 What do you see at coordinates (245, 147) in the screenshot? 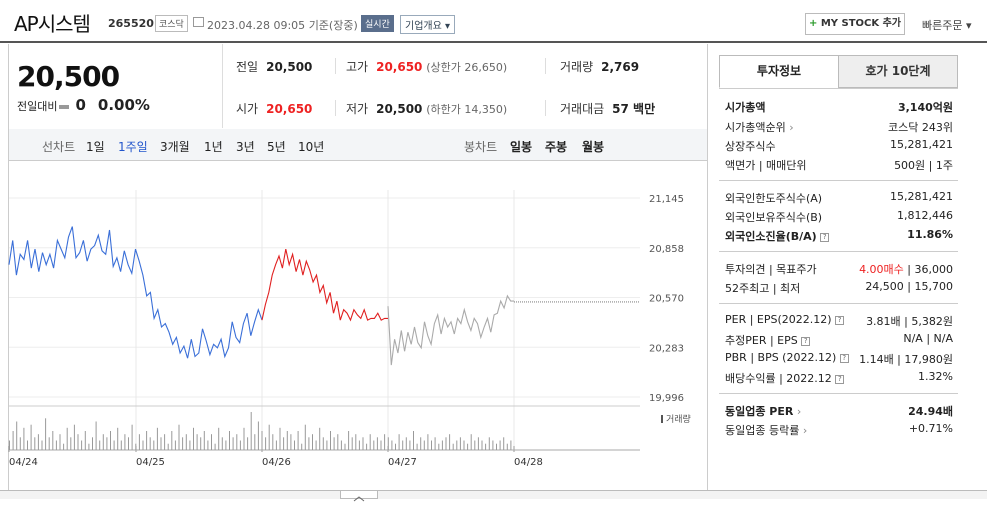
I see `tab-3y: 3년` at bounding box center [245, 147].